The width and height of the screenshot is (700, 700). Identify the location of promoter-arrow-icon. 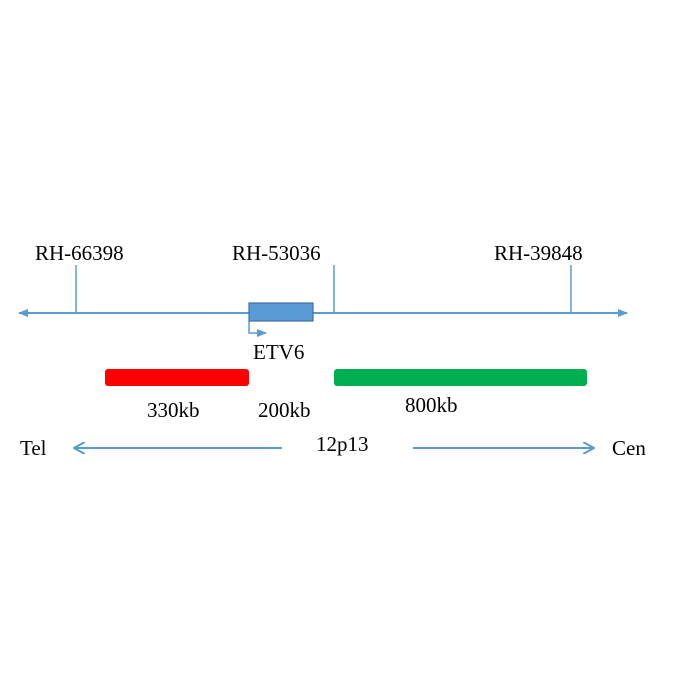
(257, 329).